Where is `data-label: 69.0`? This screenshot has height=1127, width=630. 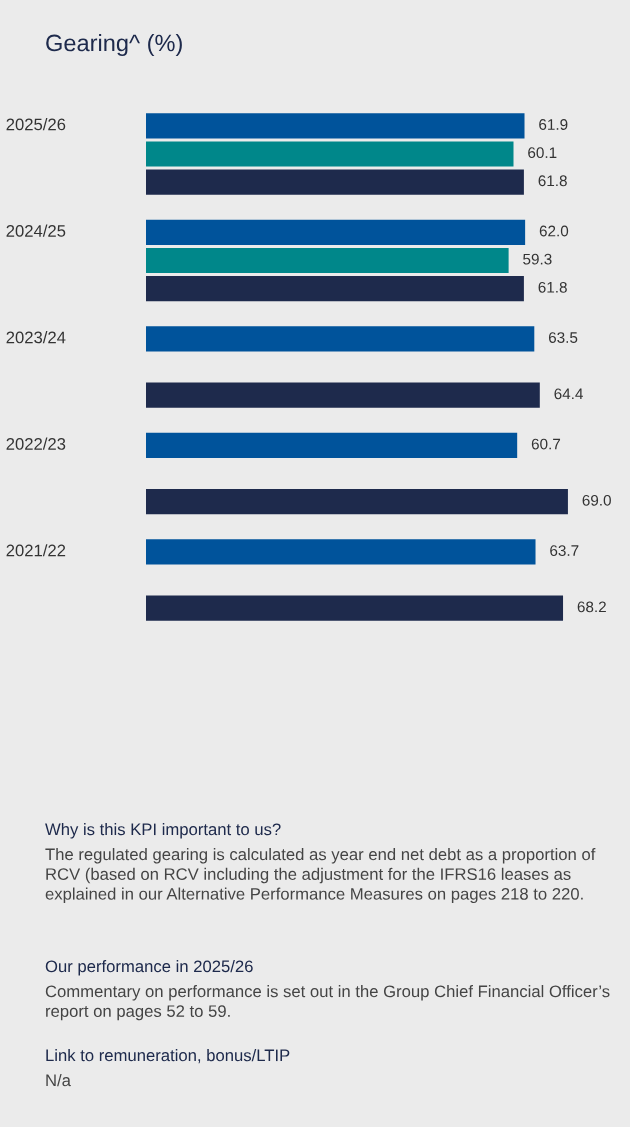
data-label: 69.0 is located at coordinates (596, 500).